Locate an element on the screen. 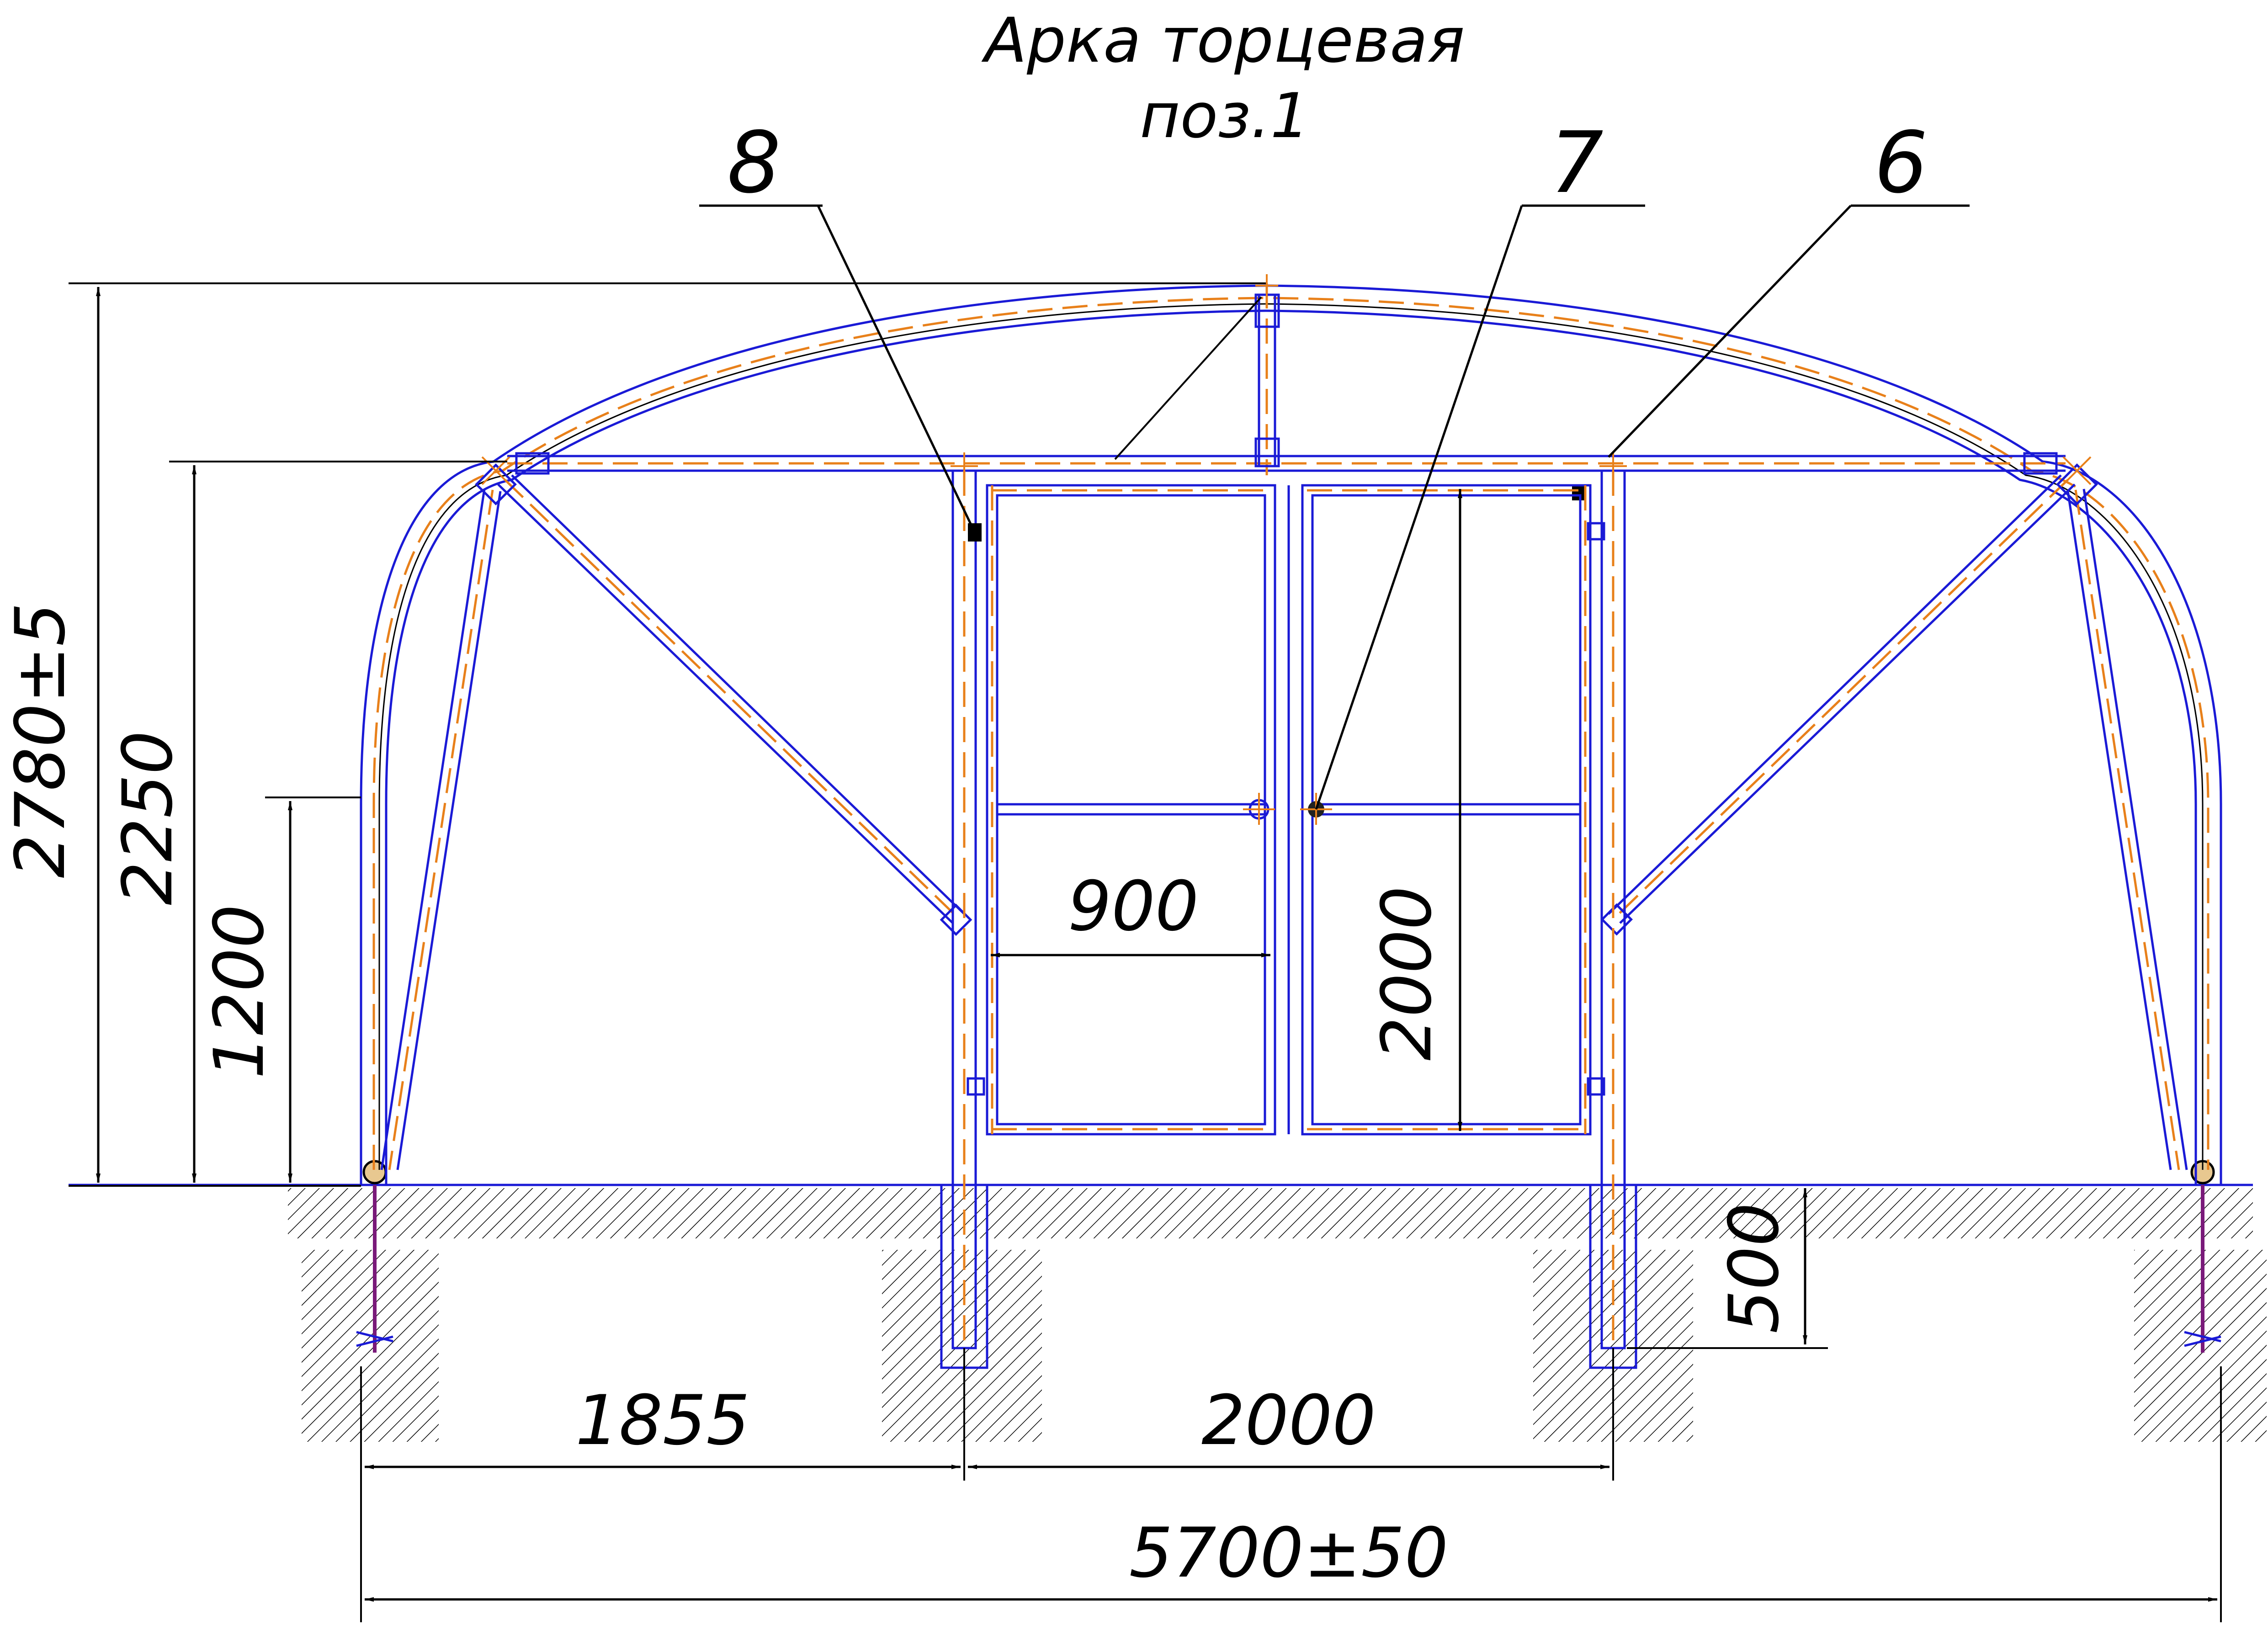 The width and height of the screenshot is (2268, 1625). dim-total-height-text: 2780±5 is located at coordinates (40, 740).